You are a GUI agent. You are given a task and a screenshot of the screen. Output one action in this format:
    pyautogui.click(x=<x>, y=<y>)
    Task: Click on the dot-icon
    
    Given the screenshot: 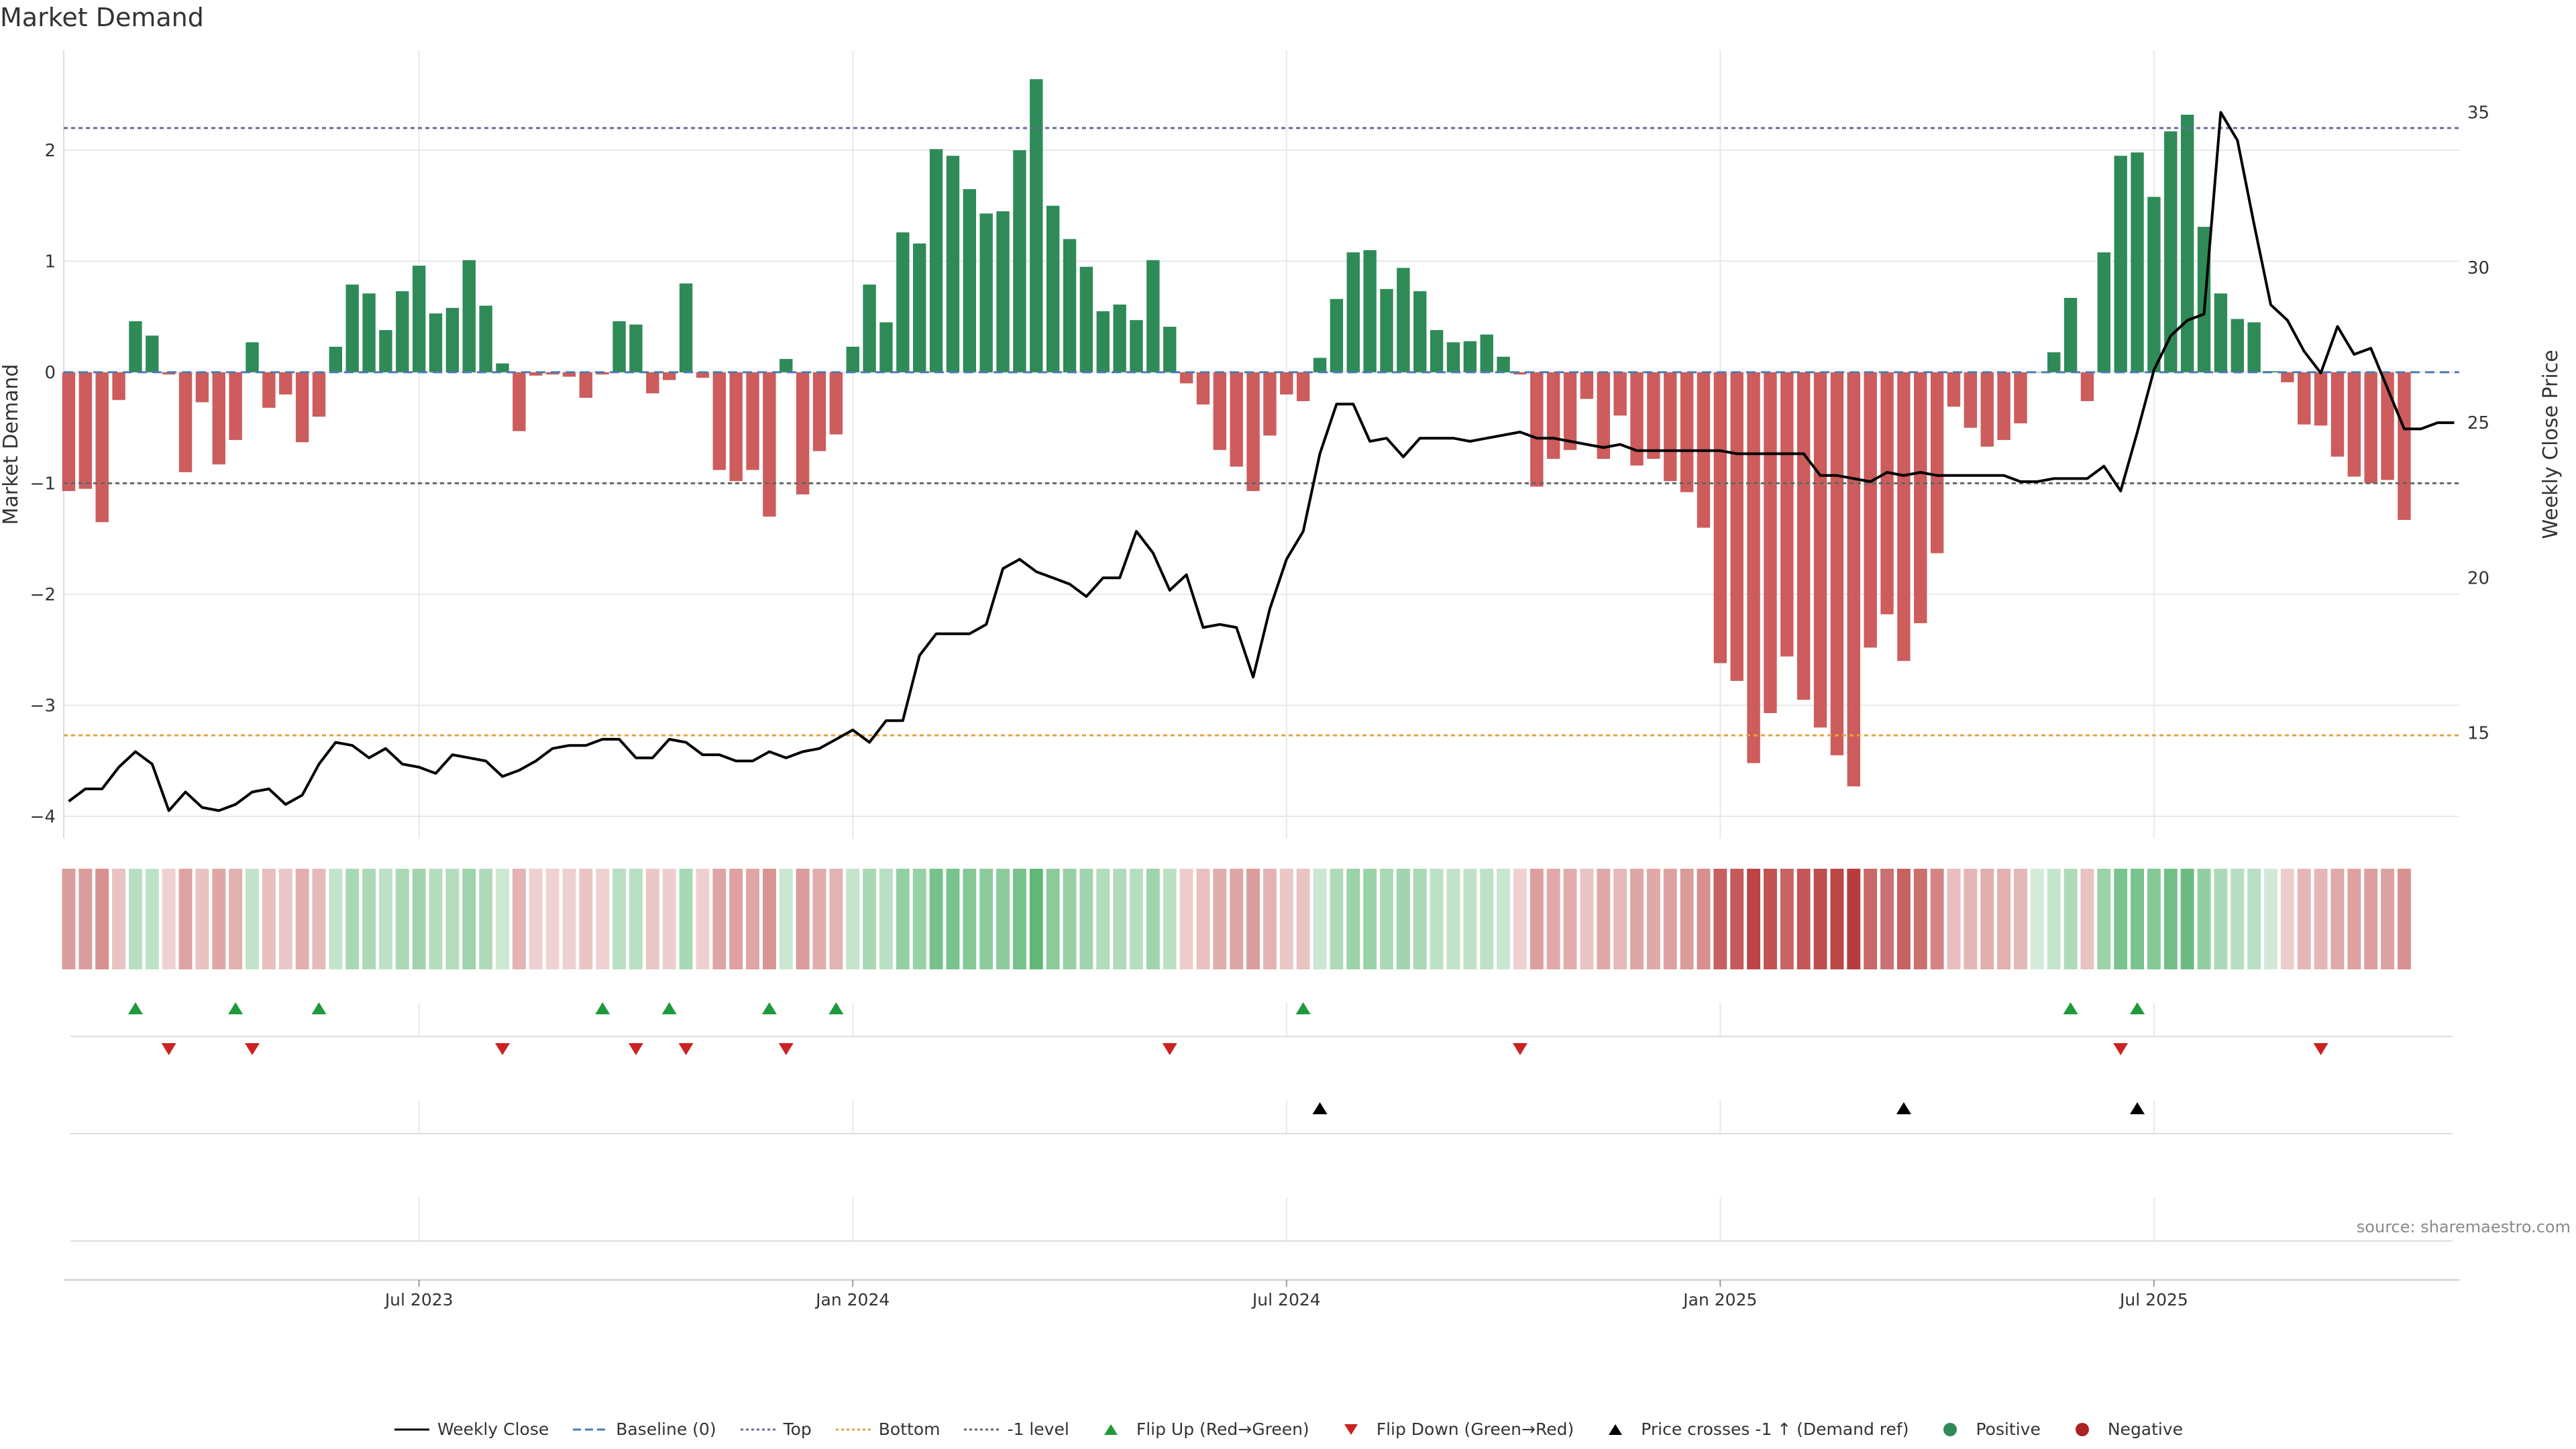 What is the action you would take?
    pyautogui.click(x=1950, y=1429)
    